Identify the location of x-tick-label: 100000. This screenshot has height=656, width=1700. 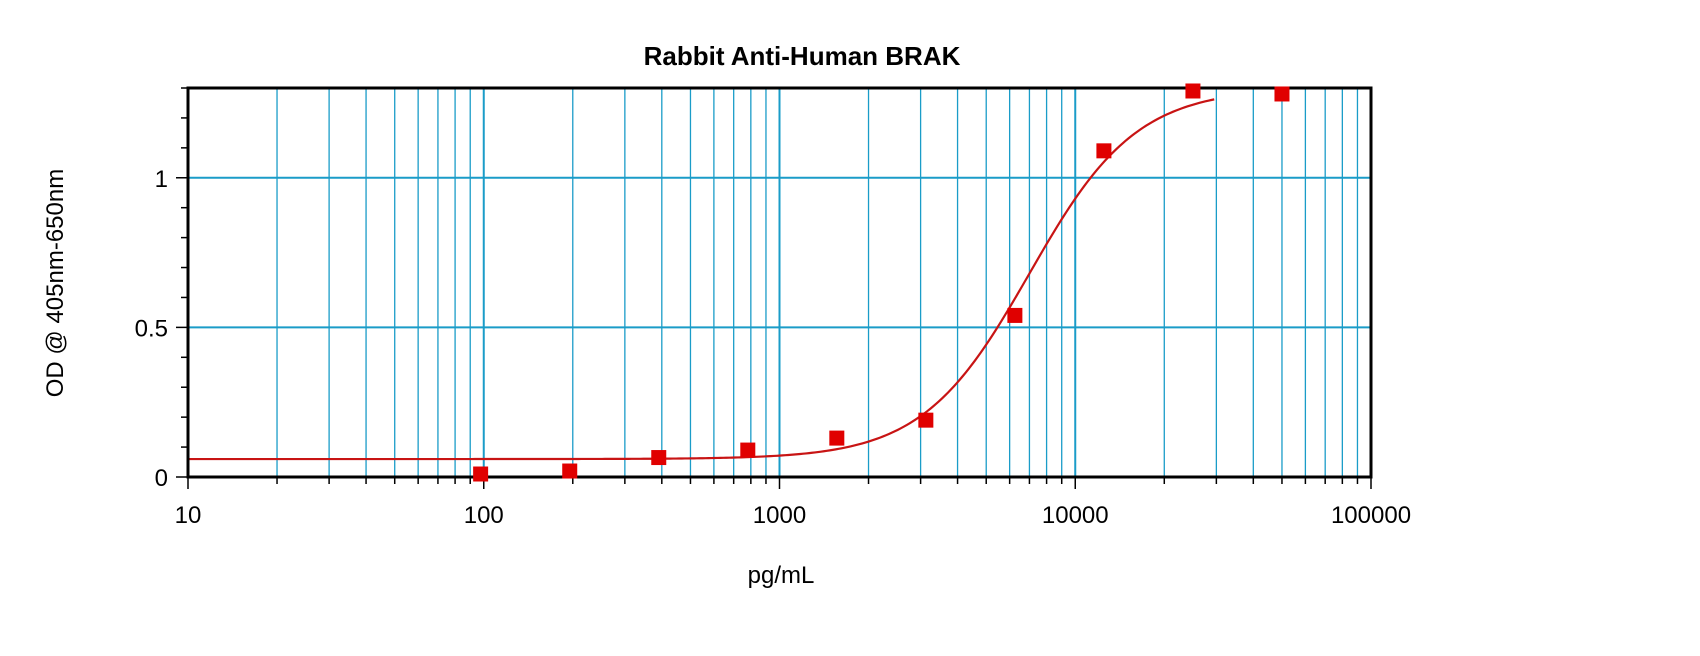
(1371, 515).